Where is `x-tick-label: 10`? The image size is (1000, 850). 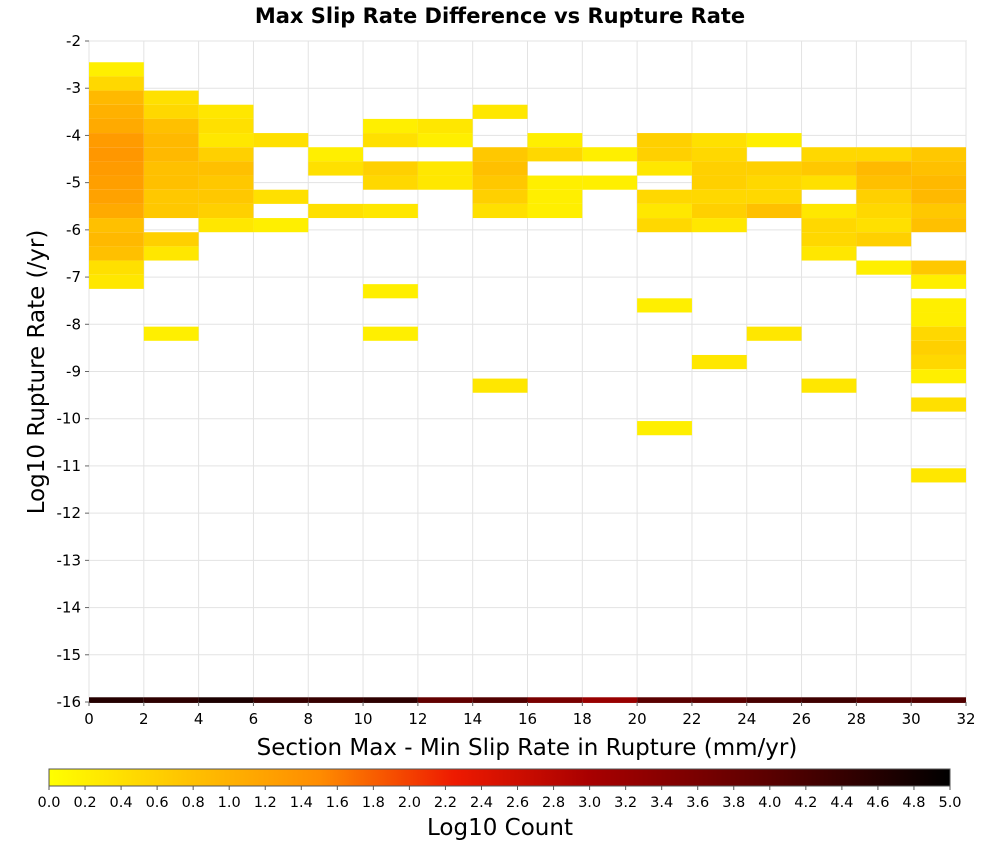
x-tick-label: 10 is located at coordinates (363, 719).